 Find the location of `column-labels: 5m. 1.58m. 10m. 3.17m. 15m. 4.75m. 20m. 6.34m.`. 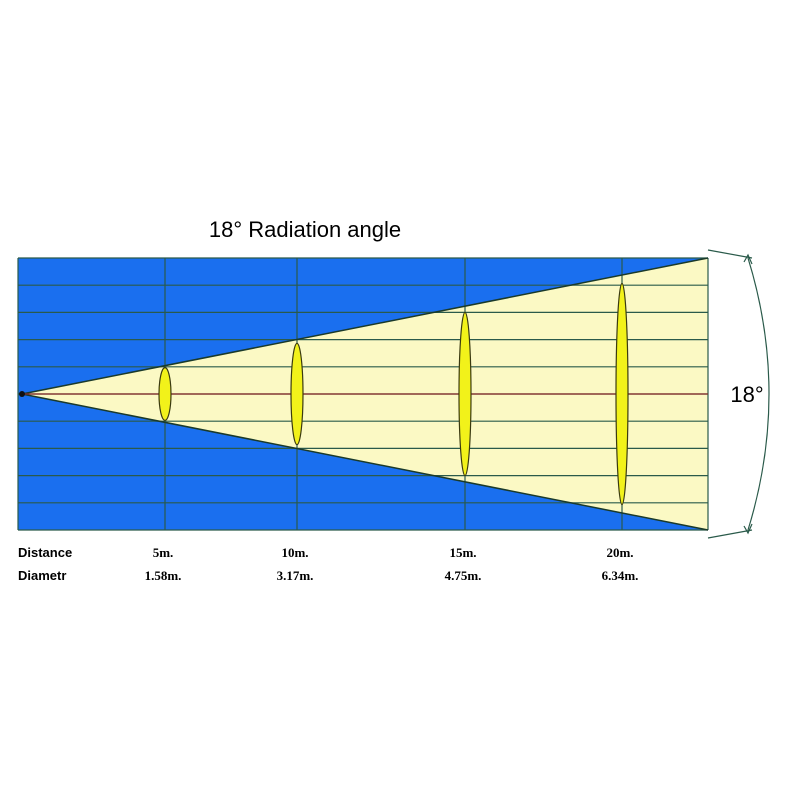

column-labels: 5m. 1.58m. 10m. 3.17m. 15m. 4.75m. 20m. 6.34m. is located at coordinates (392, 564).